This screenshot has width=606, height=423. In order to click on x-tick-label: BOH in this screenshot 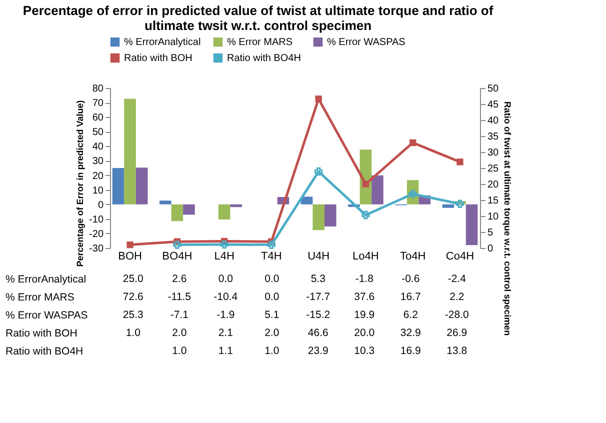, I will do `click(130, 256)`.